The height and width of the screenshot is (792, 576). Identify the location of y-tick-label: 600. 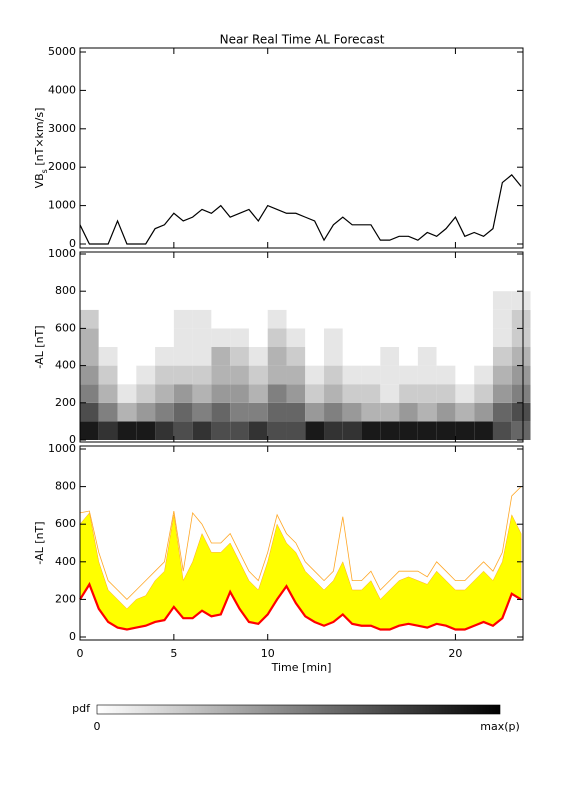
(65, 327).